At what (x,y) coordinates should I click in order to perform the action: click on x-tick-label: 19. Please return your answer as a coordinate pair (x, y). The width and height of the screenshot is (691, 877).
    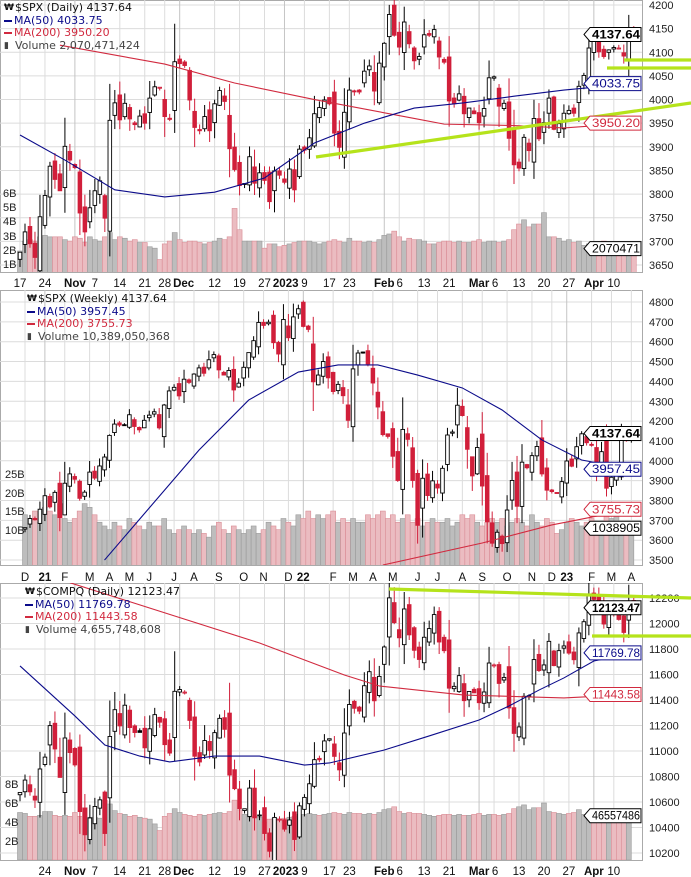
    Looking at the image, I should click on (239, 871).